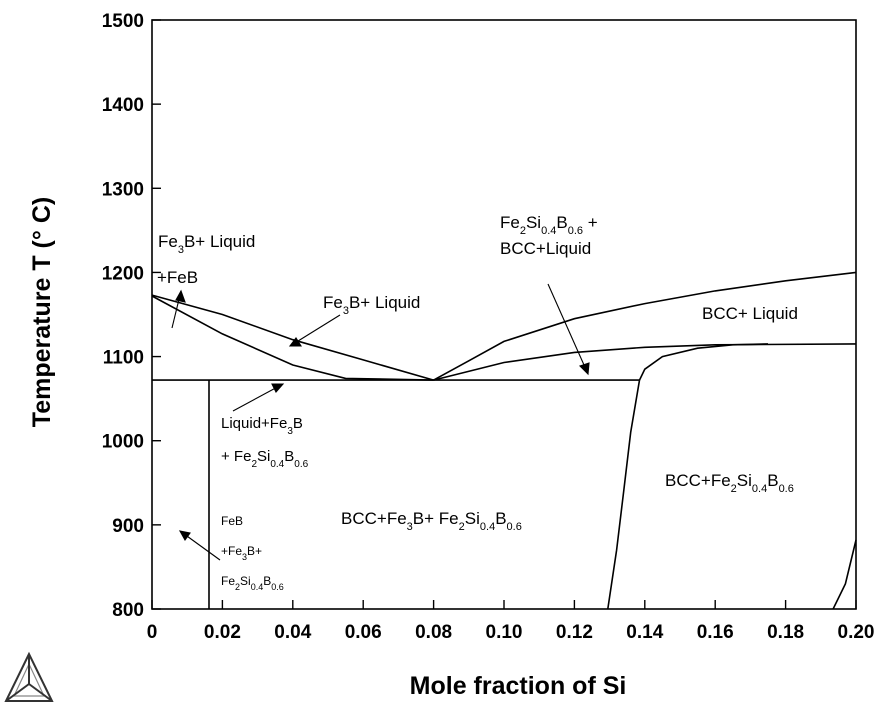 The width and height of the screenshot is (886, 703). Describe the element at coordinates (504, 632) in the screenshot. I see `x-tick-label: 0.10` at that location.